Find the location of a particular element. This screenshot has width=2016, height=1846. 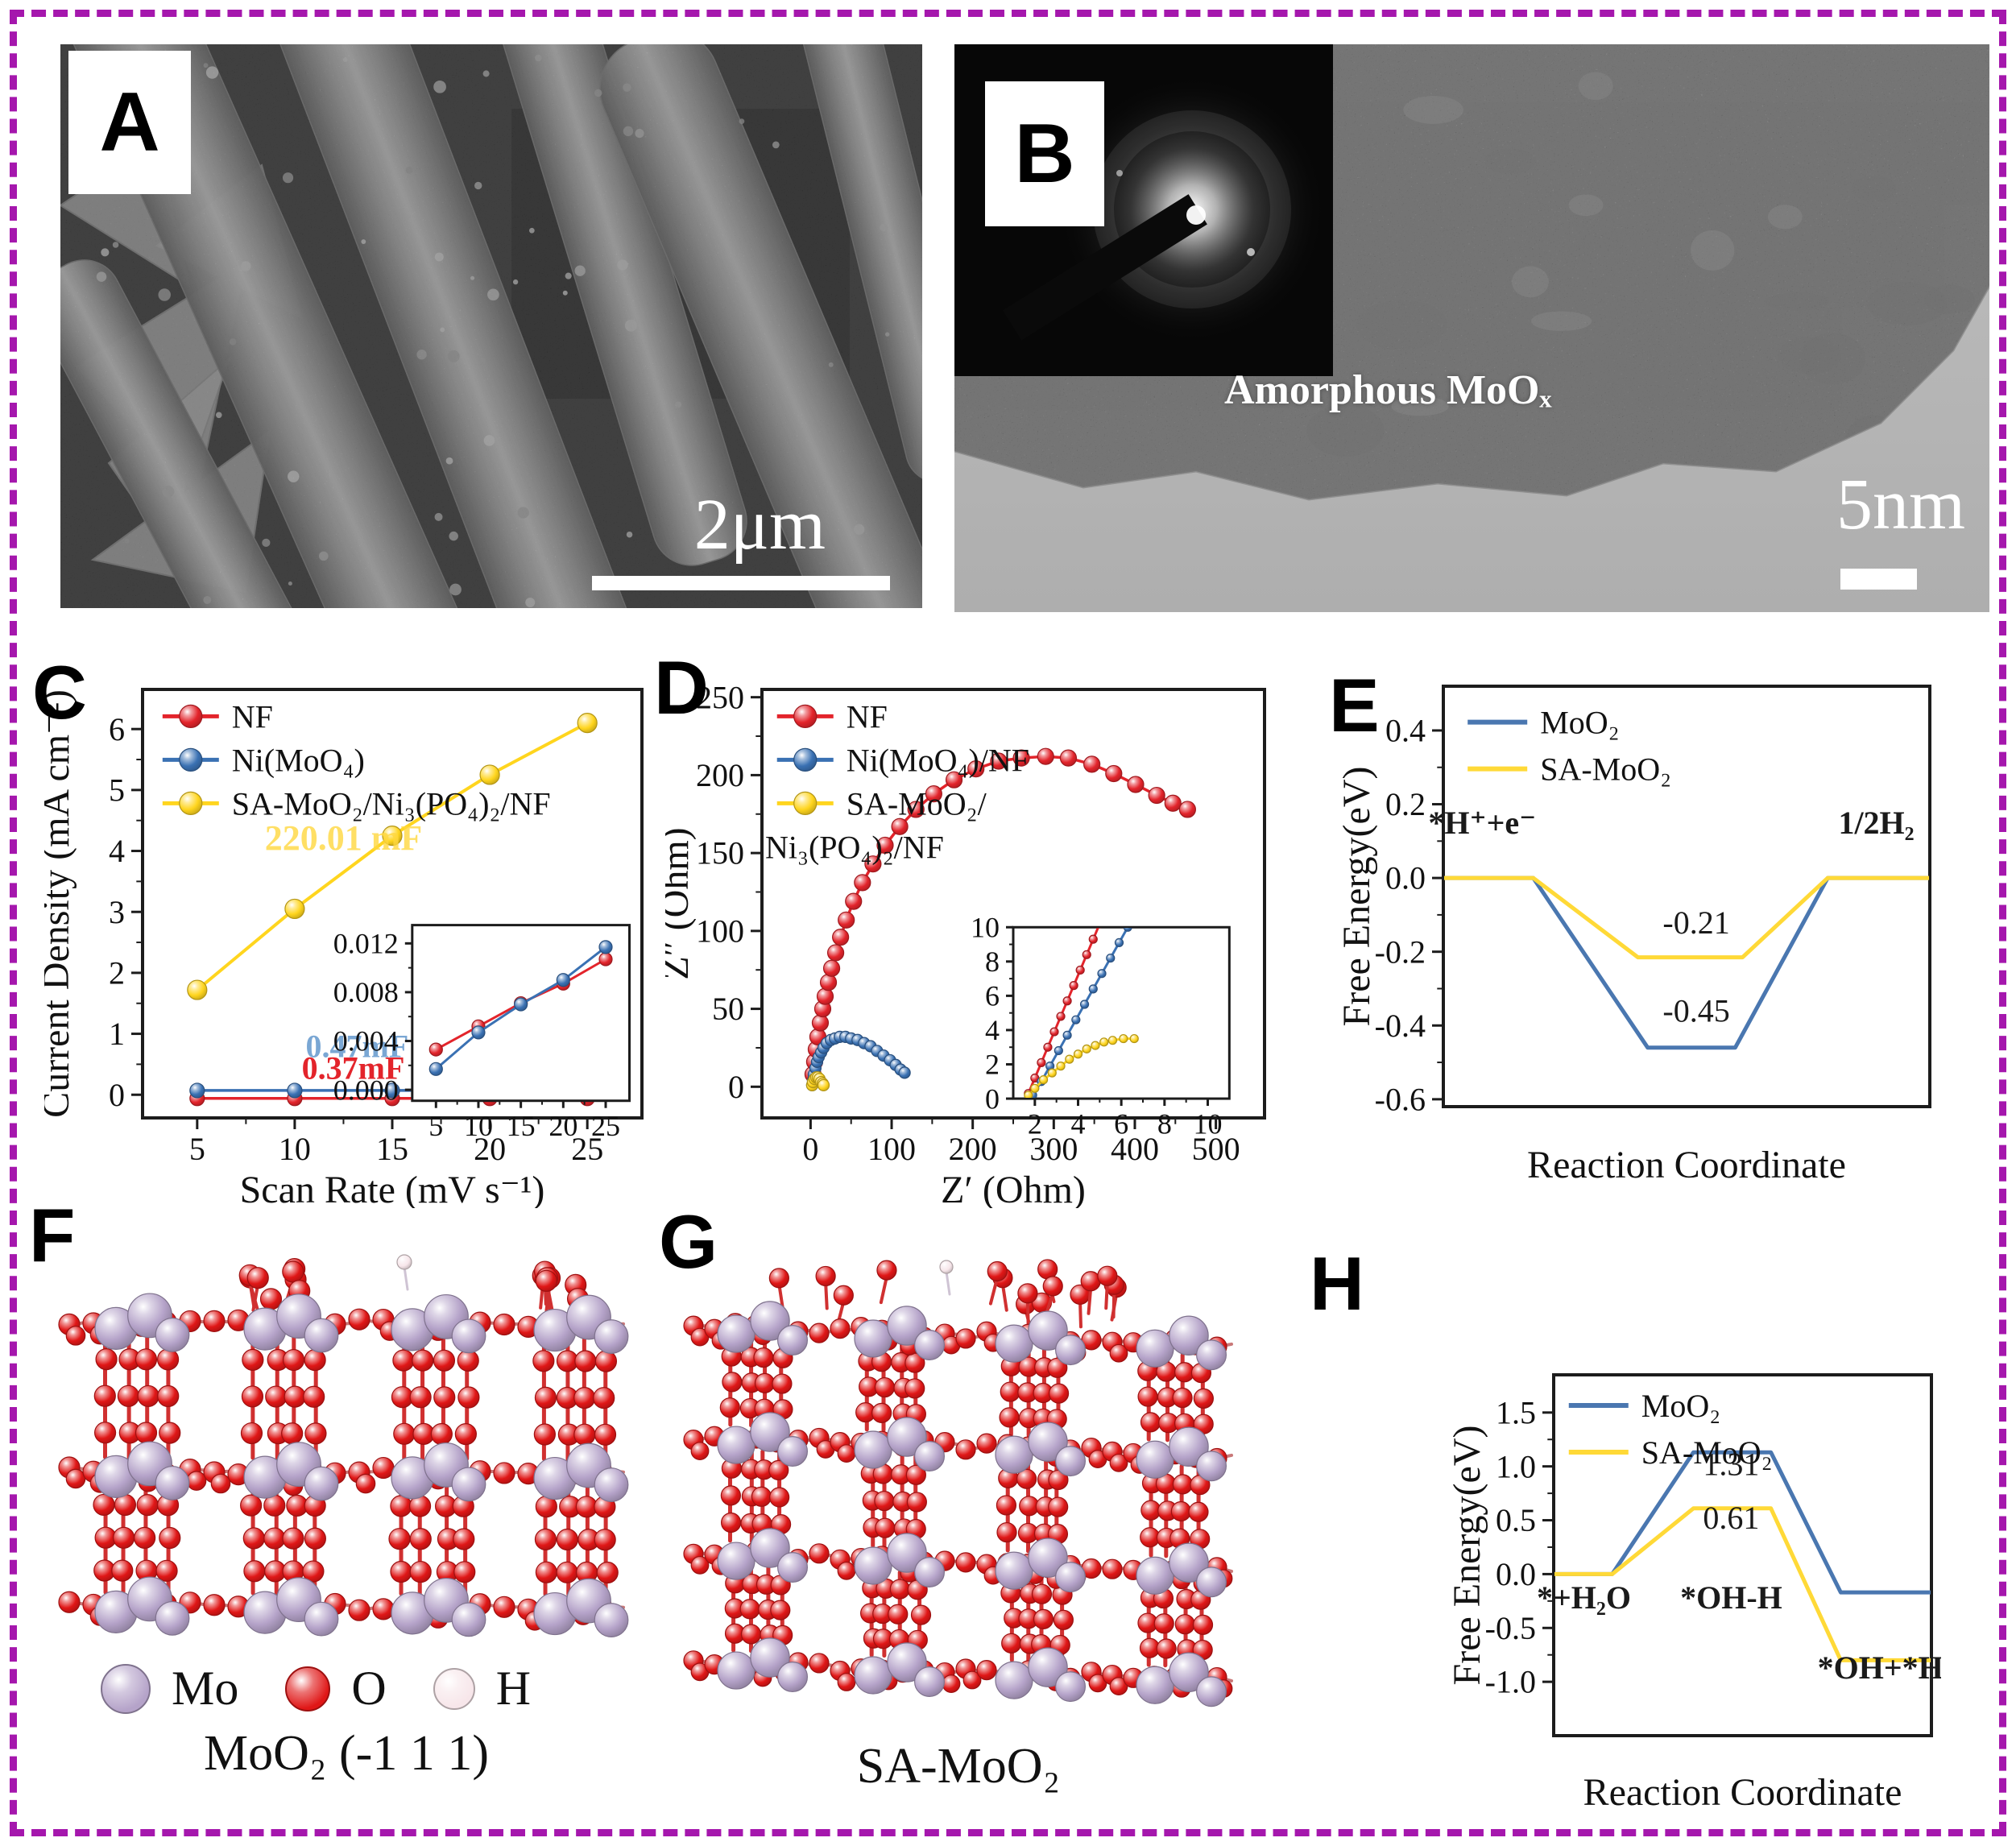

svg-text: 1.5 is located at coordinates (1516, 1412).